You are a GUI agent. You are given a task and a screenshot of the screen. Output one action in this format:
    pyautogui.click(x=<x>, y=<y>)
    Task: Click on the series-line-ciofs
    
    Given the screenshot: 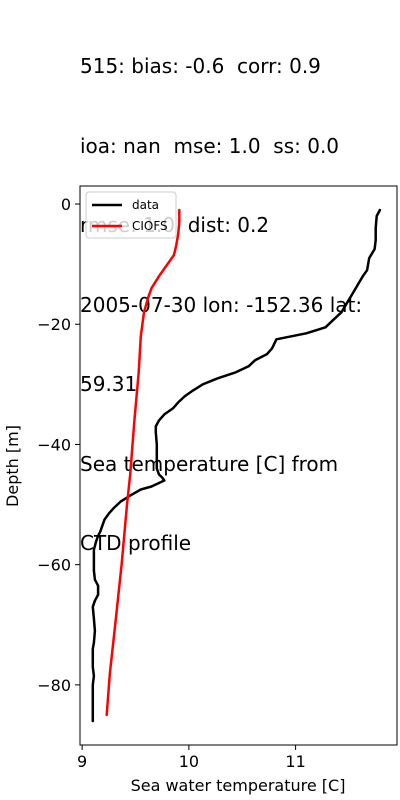 What is the action you would take?
    pyautogui.click(x=143, y=462)
    